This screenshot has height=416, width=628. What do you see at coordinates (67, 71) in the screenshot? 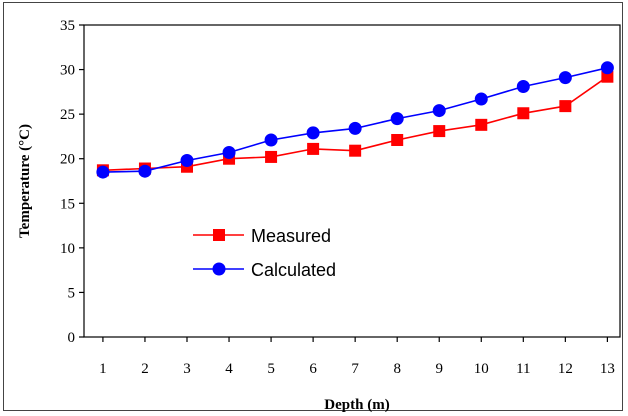
I see `y-tick-label: 30` at bounding box center [67, 71].